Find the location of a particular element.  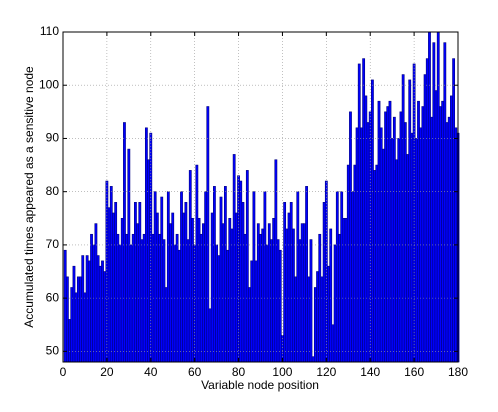

x-tick-label: 0 is located at coordinates (63, 372).